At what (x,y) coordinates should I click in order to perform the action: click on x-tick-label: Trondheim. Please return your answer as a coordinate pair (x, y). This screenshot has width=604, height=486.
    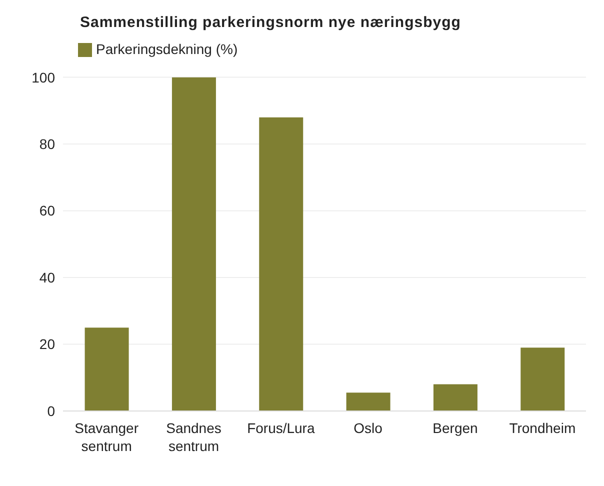
    Looking at the image, I should click on (542, 428).